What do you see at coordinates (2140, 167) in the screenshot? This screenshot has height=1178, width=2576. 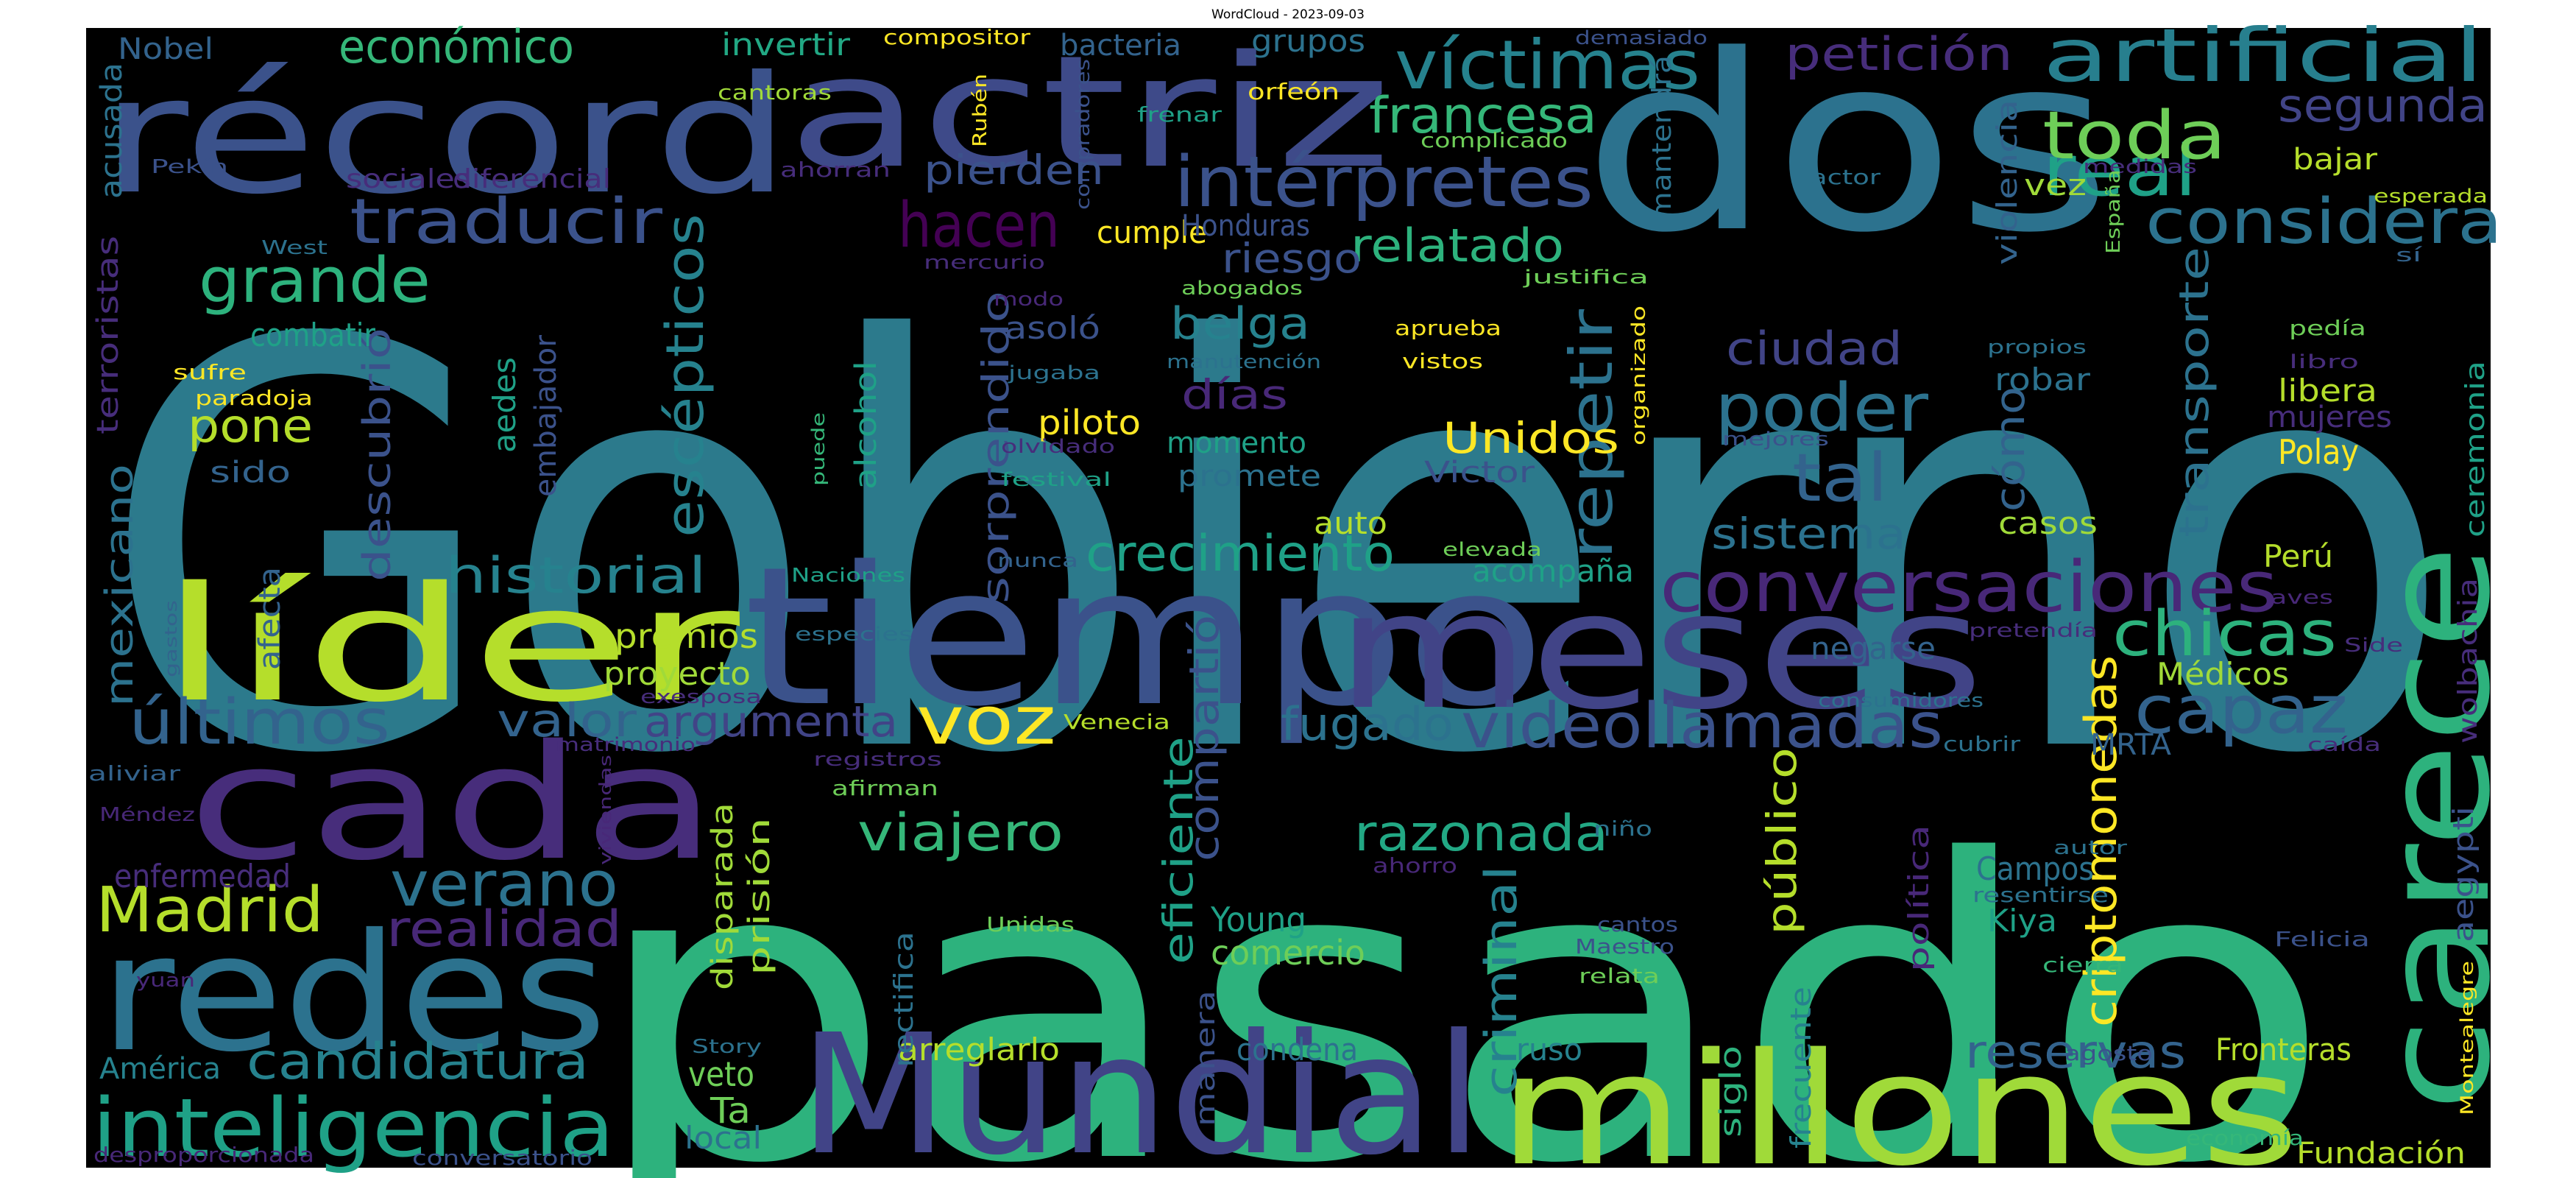 I see `word-141: medidas` at bounding box center [2140, 167].